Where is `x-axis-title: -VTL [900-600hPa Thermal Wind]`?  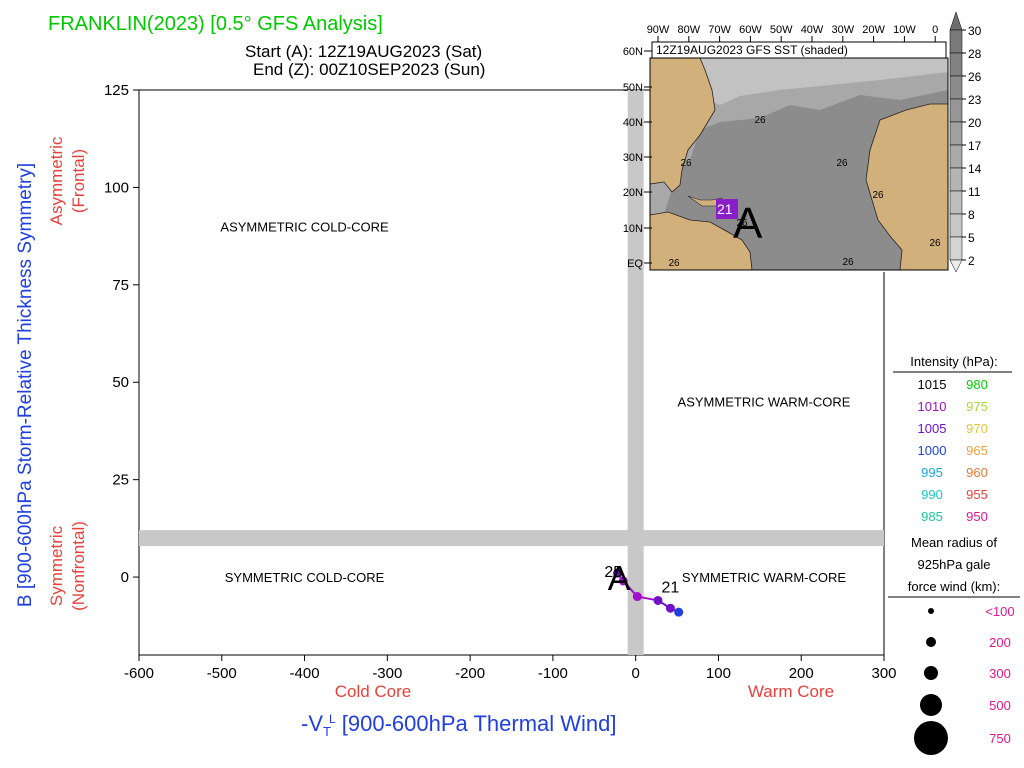 x-axis-title: -VTL [900-600hPa Thermal Wind] is located at coordinates (459, 725).